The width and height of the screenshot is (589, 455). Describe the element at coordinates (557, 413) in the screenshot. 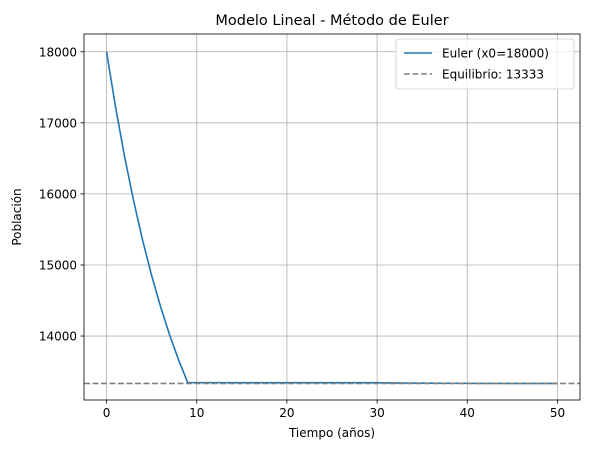

I see `x-tick-label: 50` at that location.